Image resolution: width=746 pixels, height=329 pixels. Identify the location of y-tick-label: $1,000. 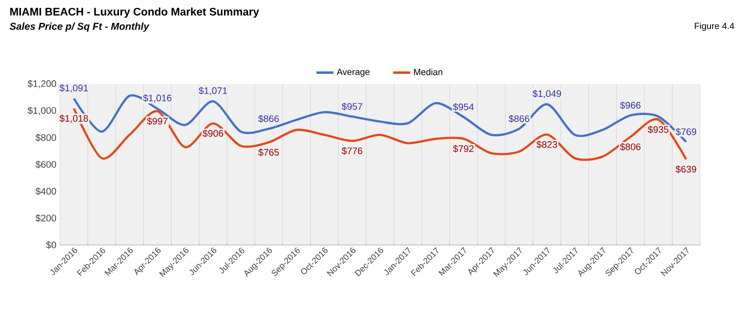
(42, 110).